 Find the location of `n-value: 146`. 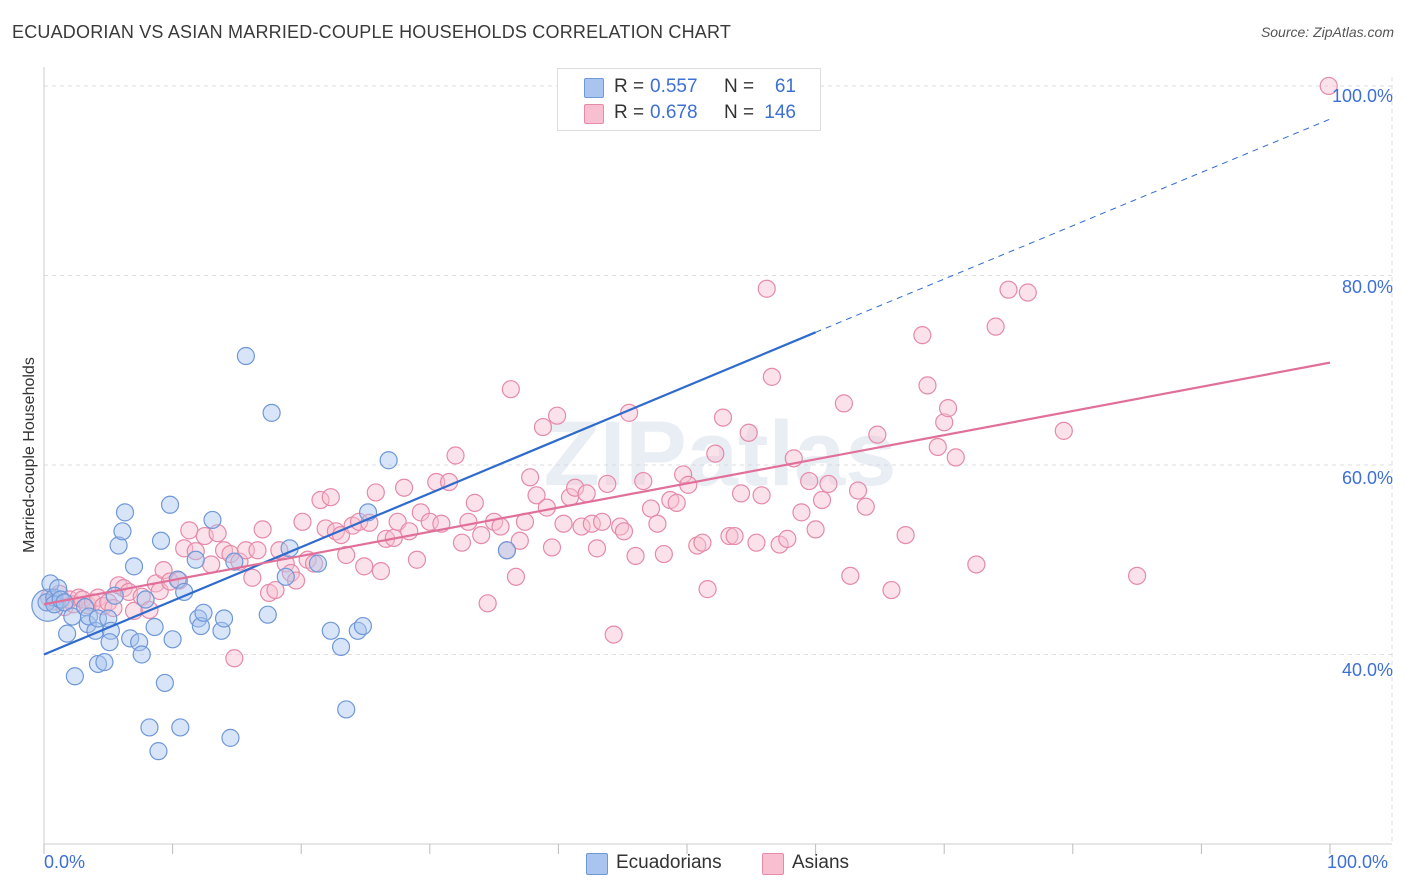

n-value: 146 is located at coordinates (780, 112).